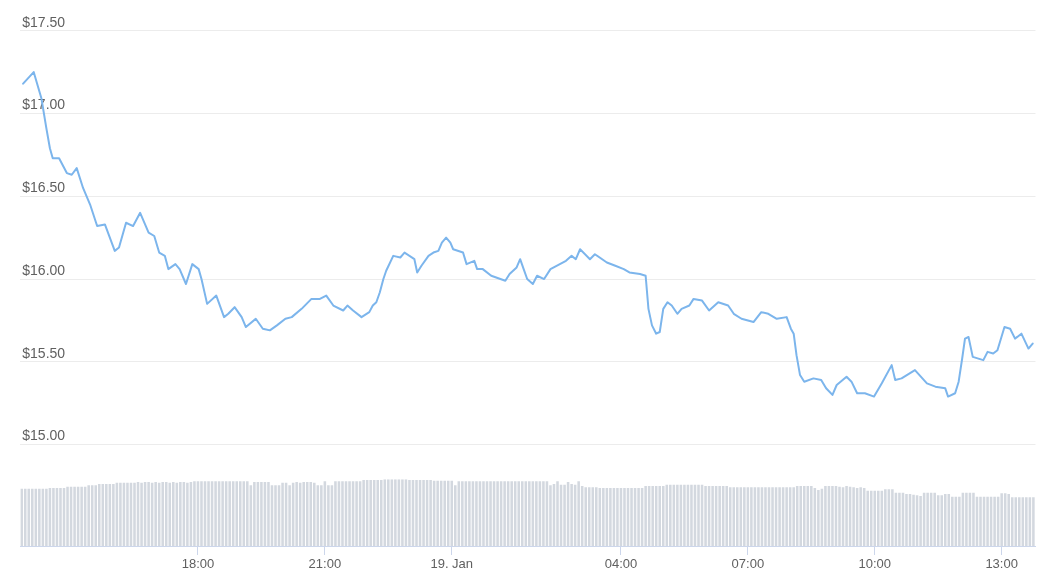 This screenshot has height=588, width=1056. What do you see at coordinates (198, 564) in the screenshot?
I see `x-tick-label: 18:00` at bounding box center [198, 564].